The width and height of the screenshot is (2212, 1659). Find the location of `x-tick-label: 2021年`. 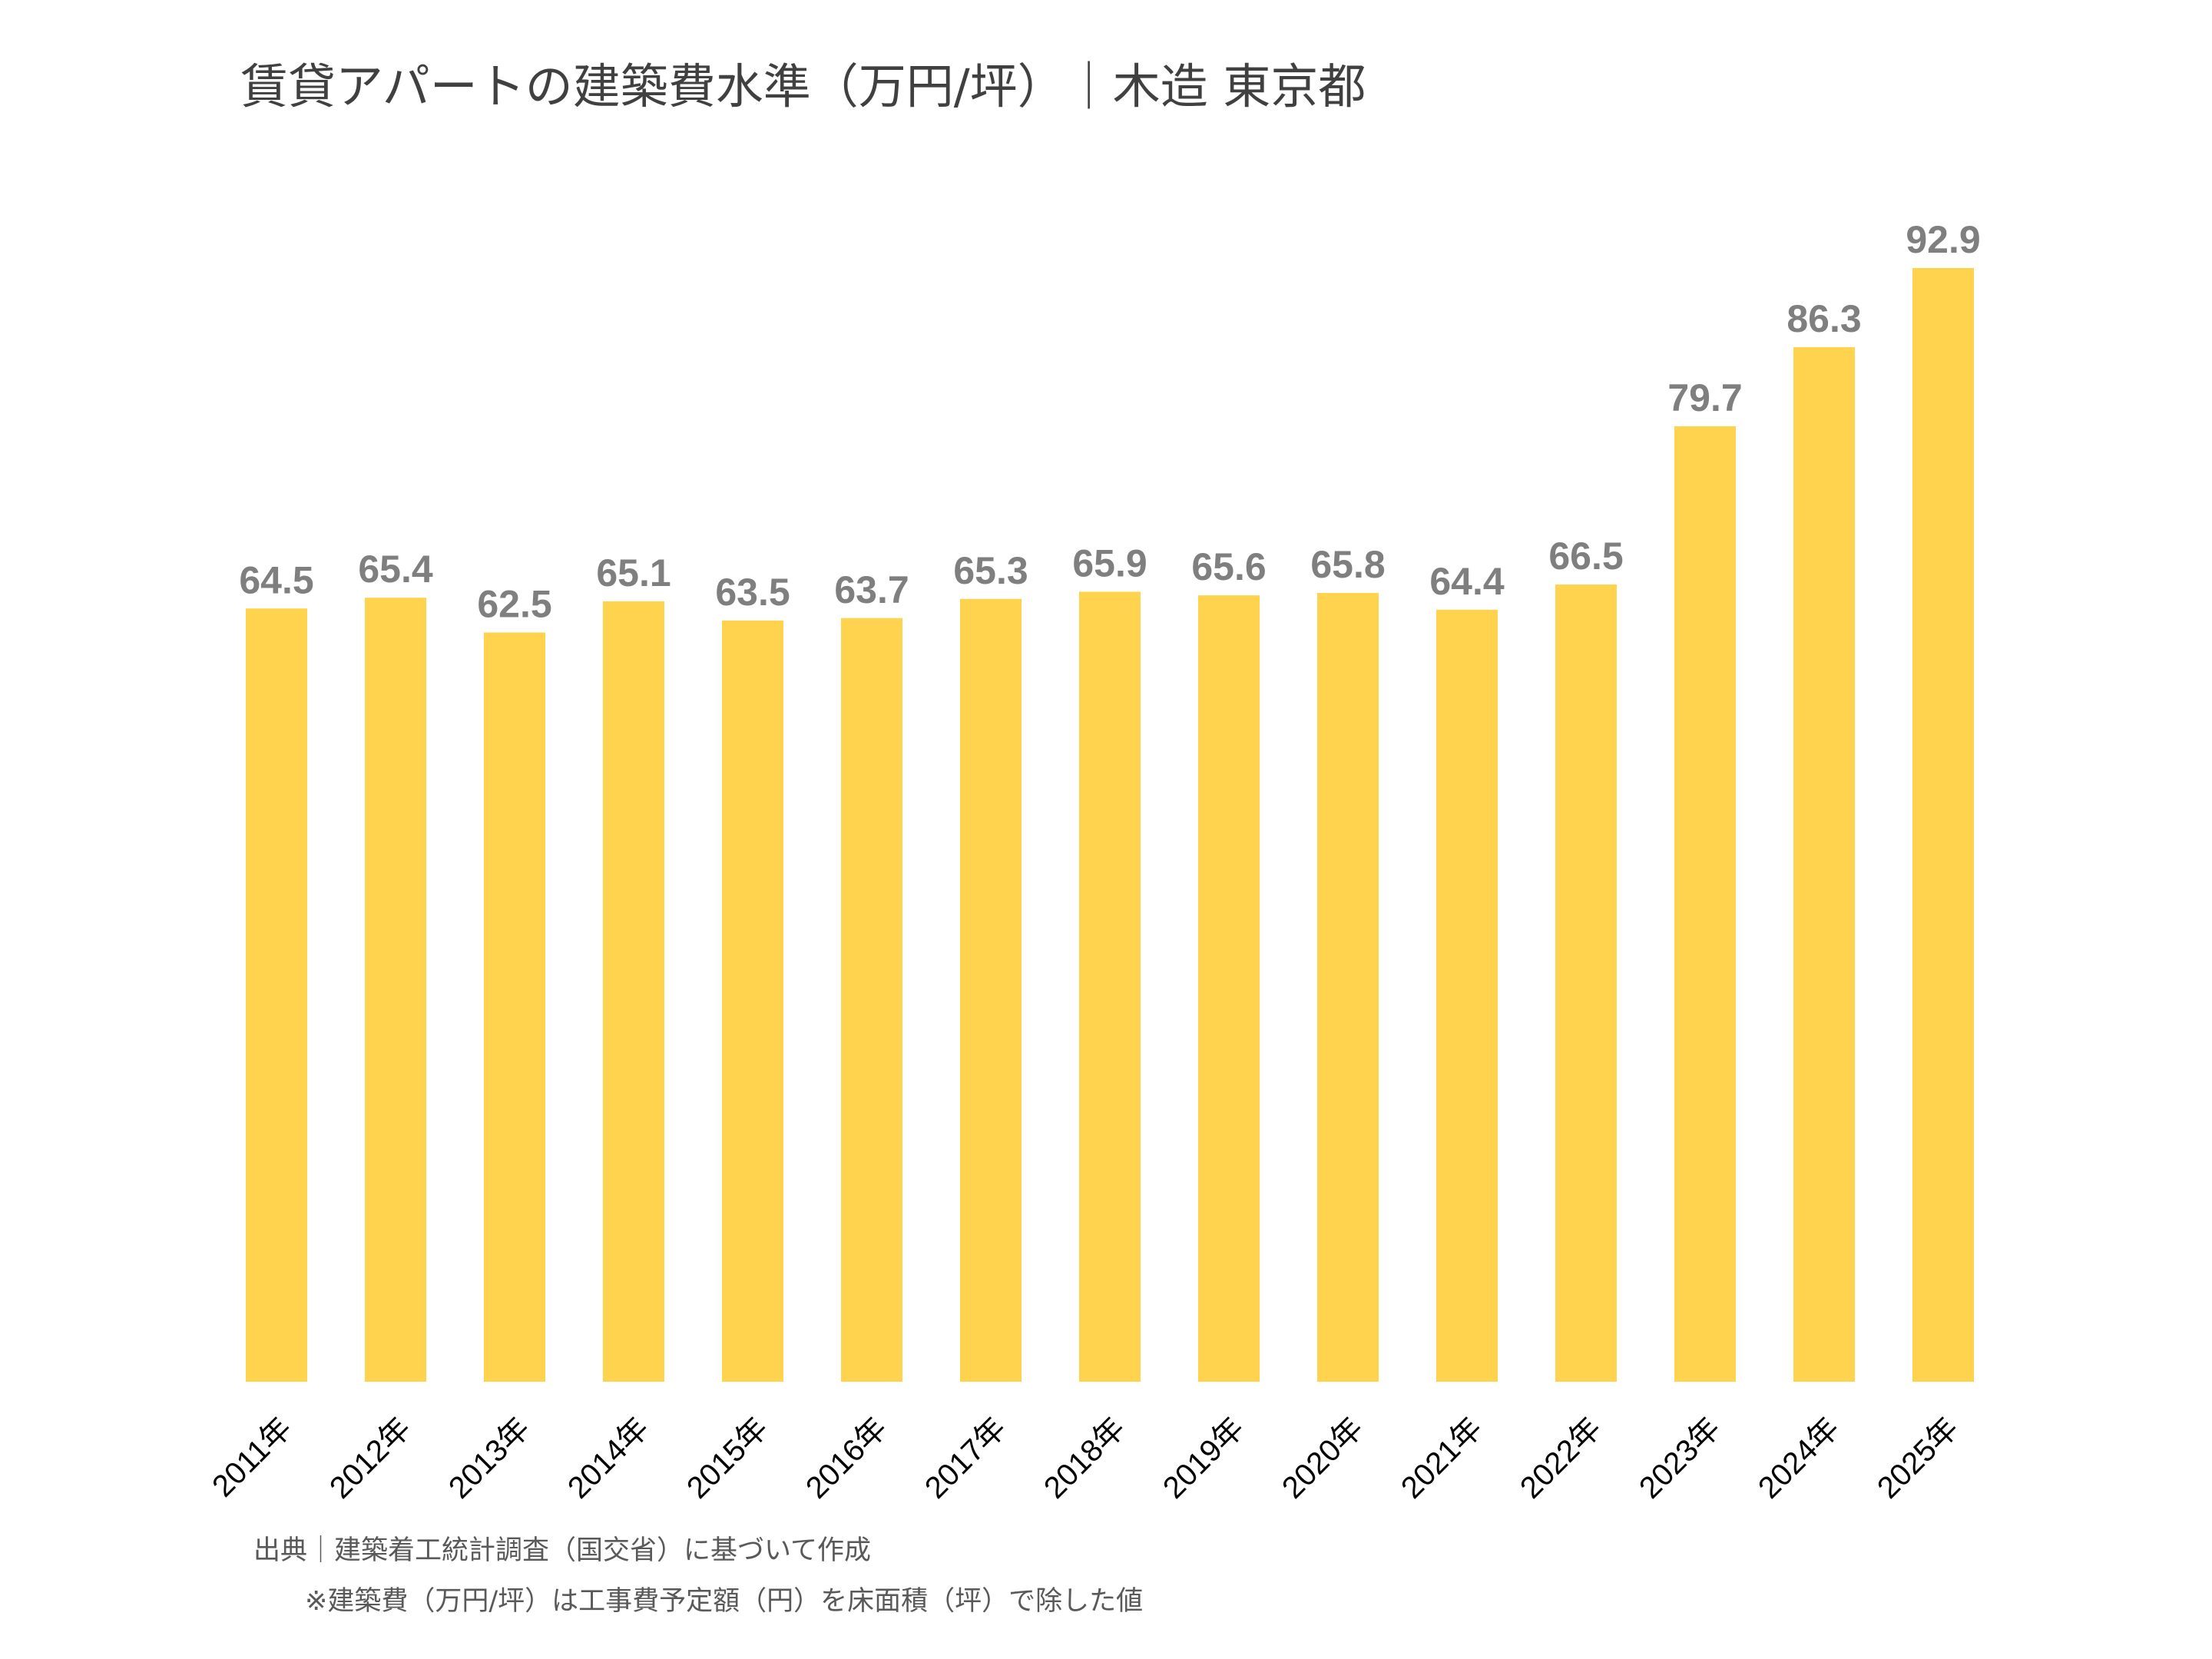

x-tick-label: 2021年 is located at coordinates (1442, 1458).